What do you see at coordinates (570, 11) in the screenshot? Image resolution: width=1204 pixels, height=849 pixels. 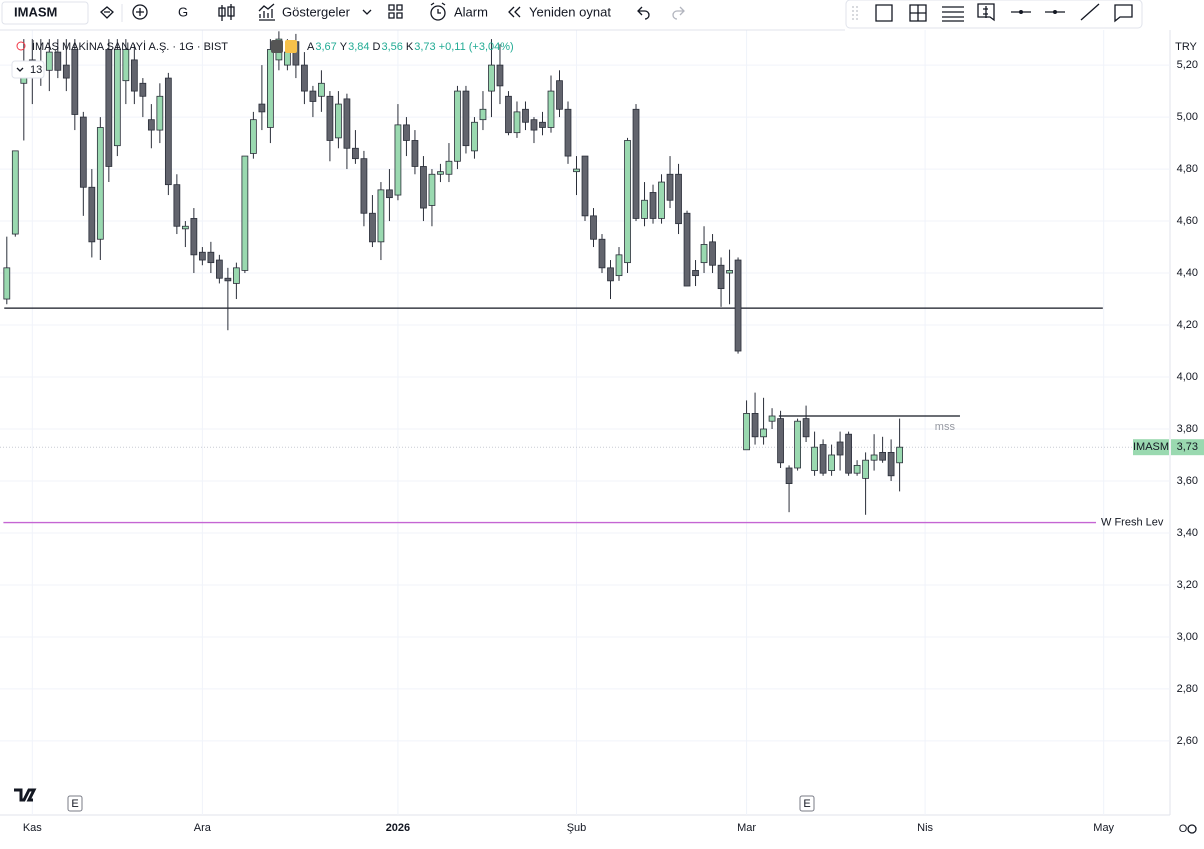 I see `replay: Yeniden oynat` at bounding box center [570, 11].